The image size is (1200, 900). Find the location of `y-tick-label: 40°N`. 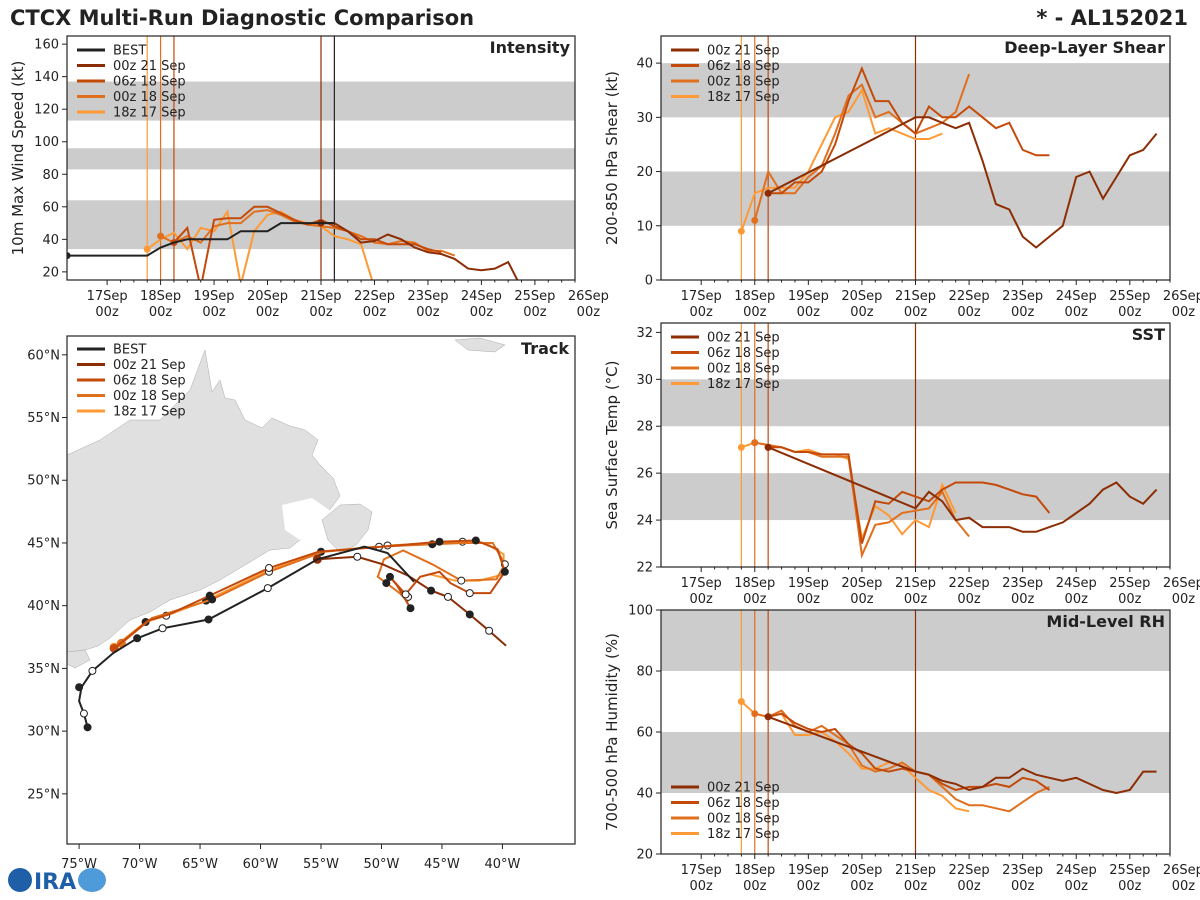

y-tick-label: 40°N is located at coordinates (43, 606).